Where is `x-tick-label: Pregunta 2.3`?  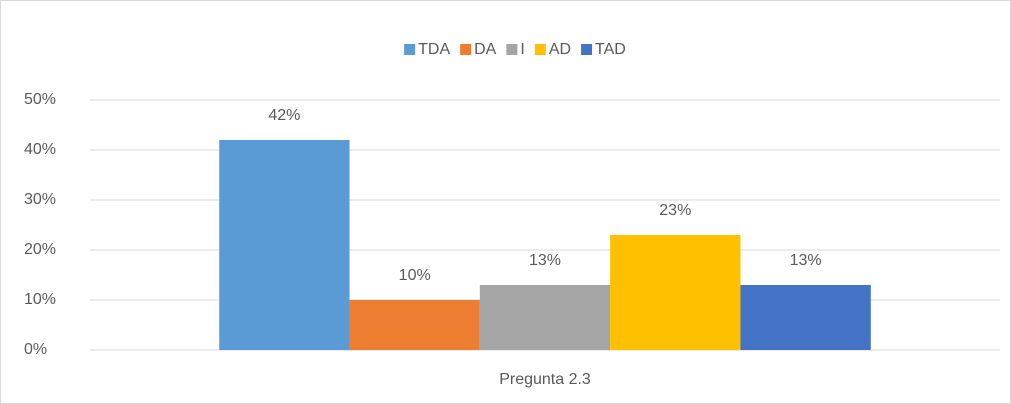
x-tick-label: Pregunta 2.3 is located at coordinates (545, 379).